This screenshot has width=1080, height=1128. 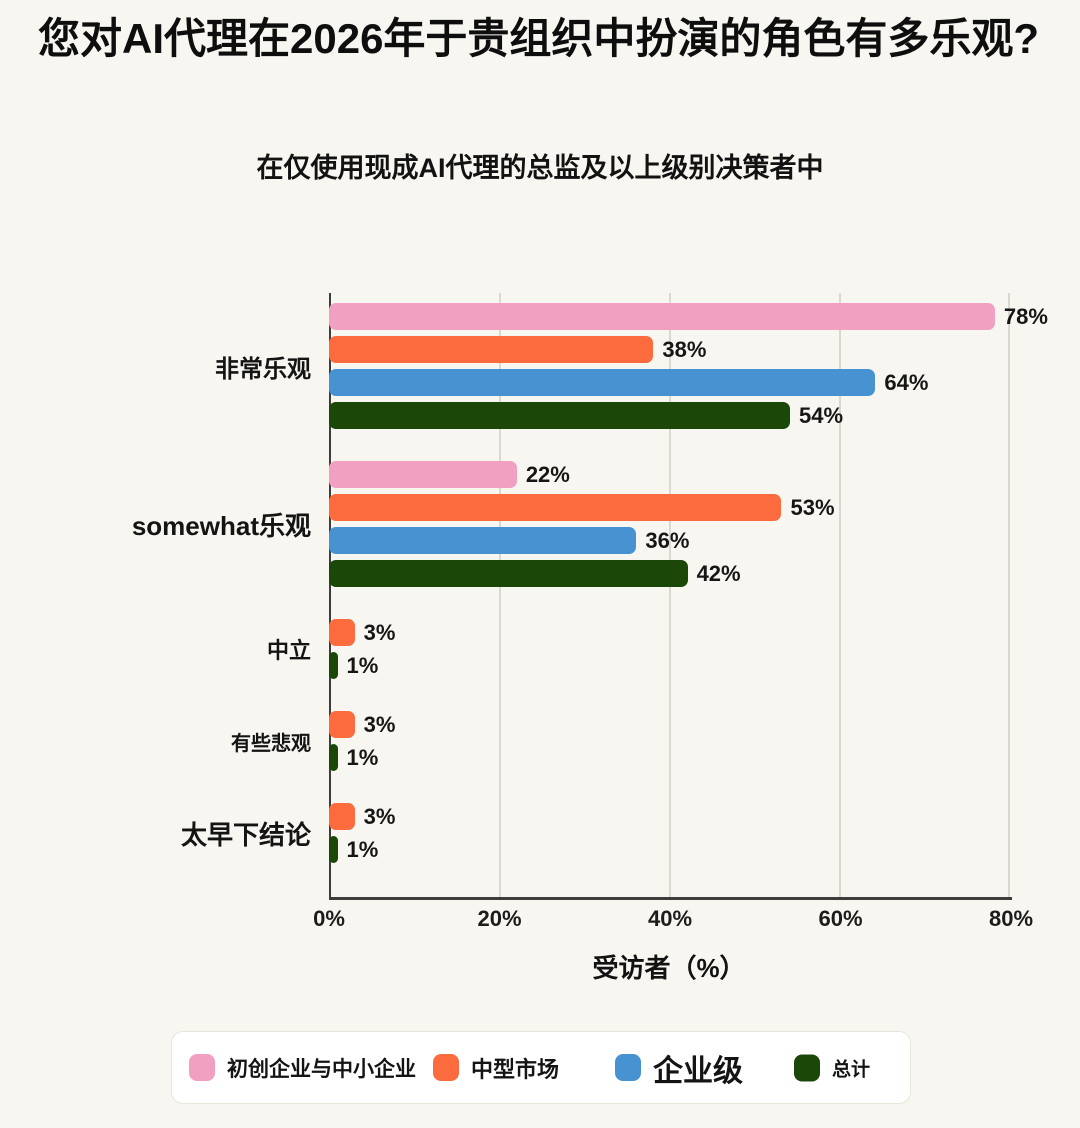 I want to click on legend-label: 总计, so click(x=851, y=1069).